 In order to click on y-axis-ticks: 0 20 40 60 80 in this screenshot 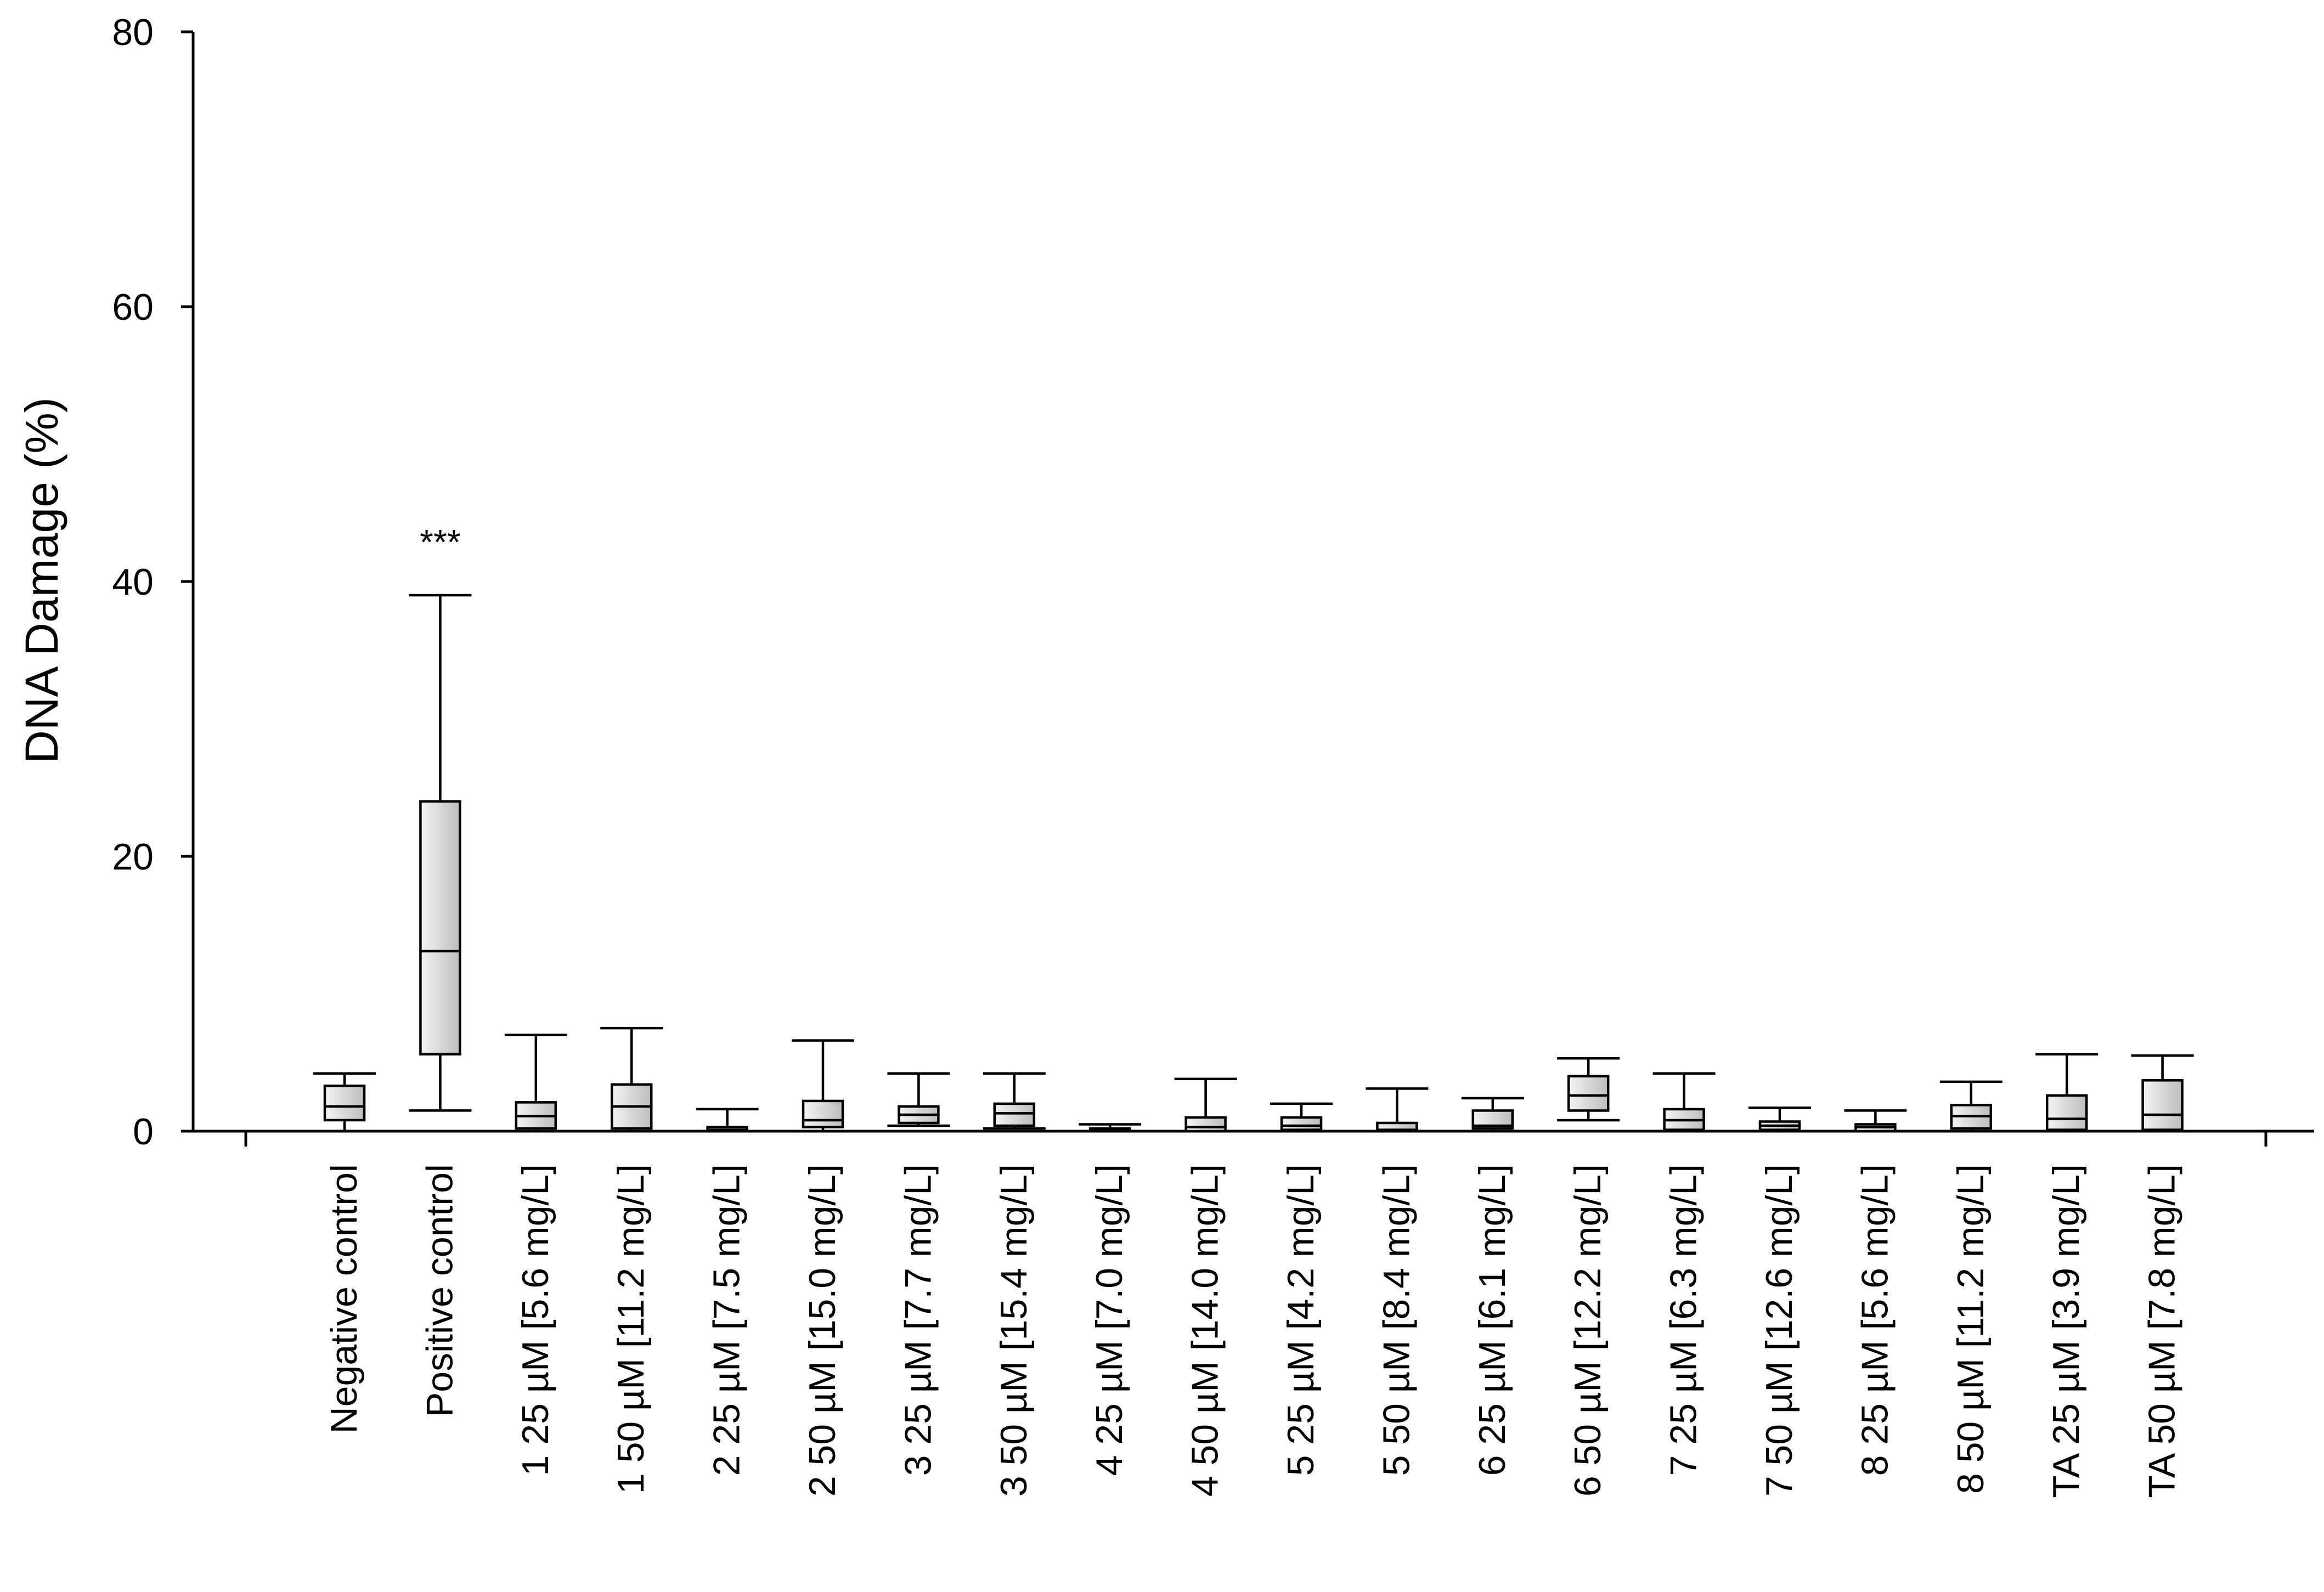, I will do `click(152, 582)`.